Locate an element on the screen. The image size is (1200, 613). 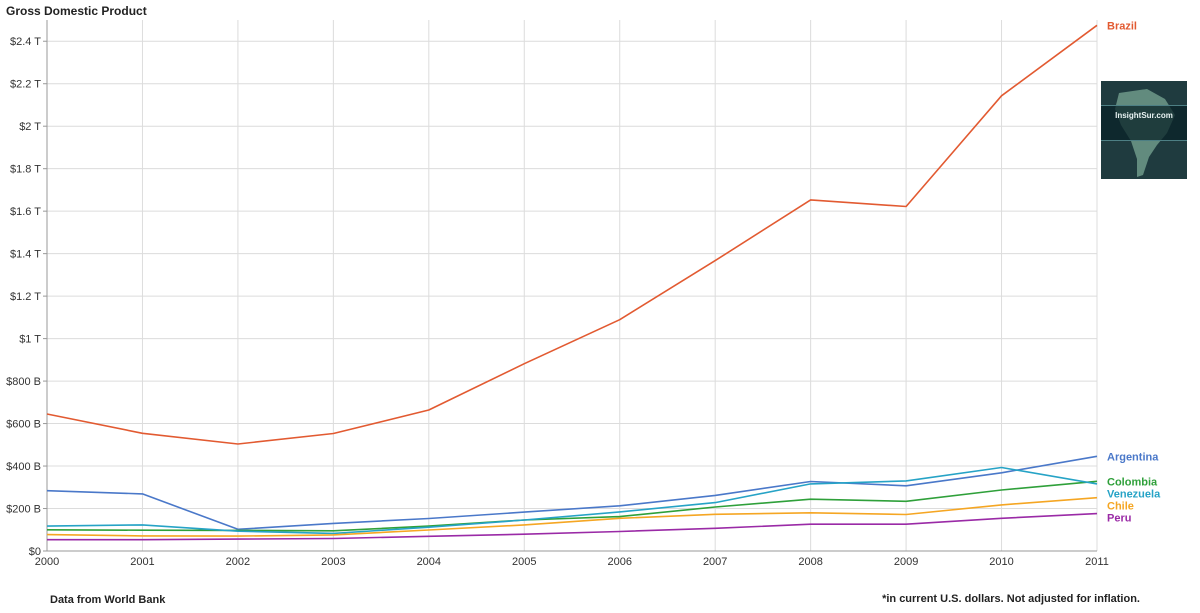
x-tick-label: 2005 is located at coordinates (524, 562).